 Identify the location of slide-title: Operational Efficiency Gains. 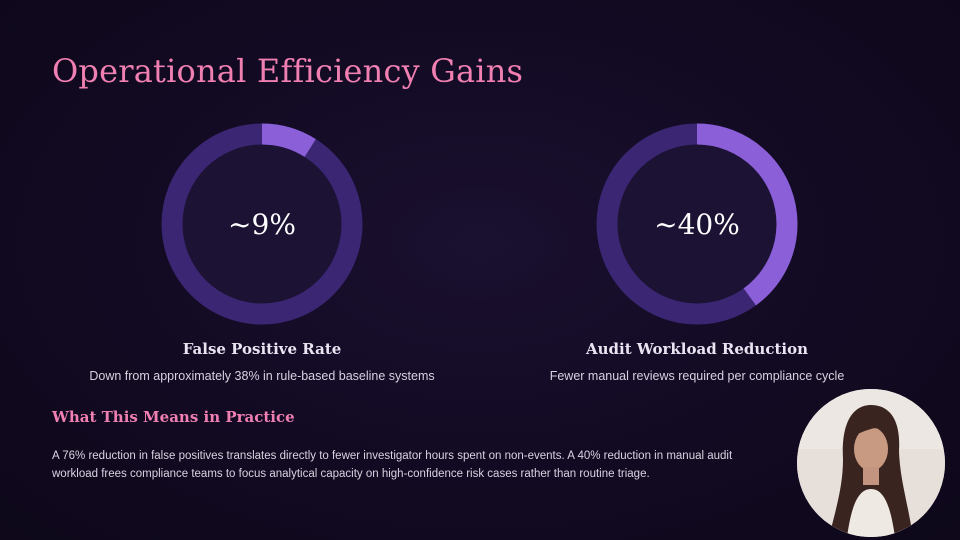
(288, 71).